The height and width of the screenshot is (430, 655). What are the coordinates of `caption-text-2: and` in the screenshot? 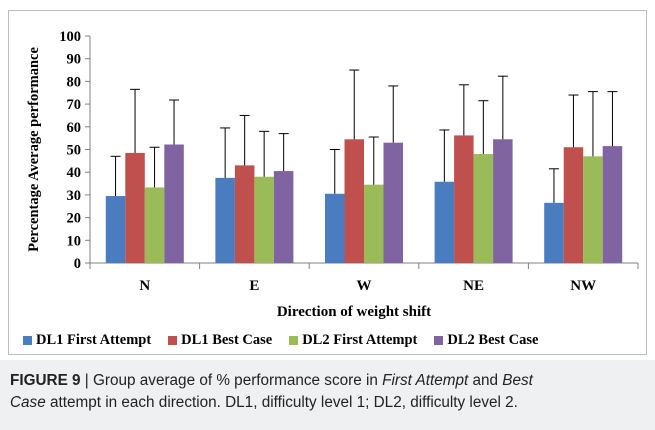 It's located at (485, 380).